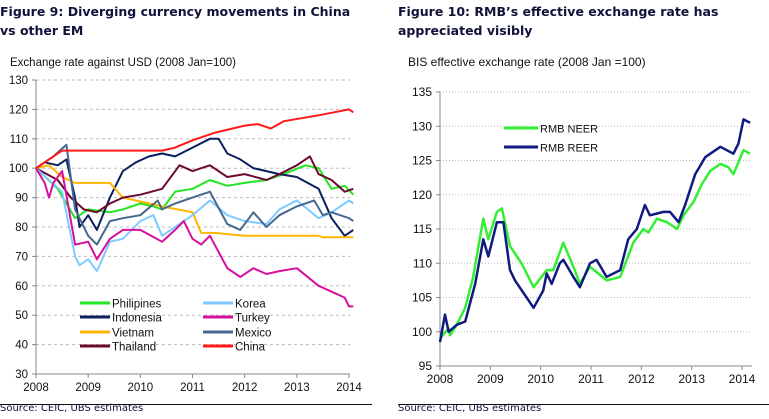  I want to click on series-line-indonesia, so click(194, 187).